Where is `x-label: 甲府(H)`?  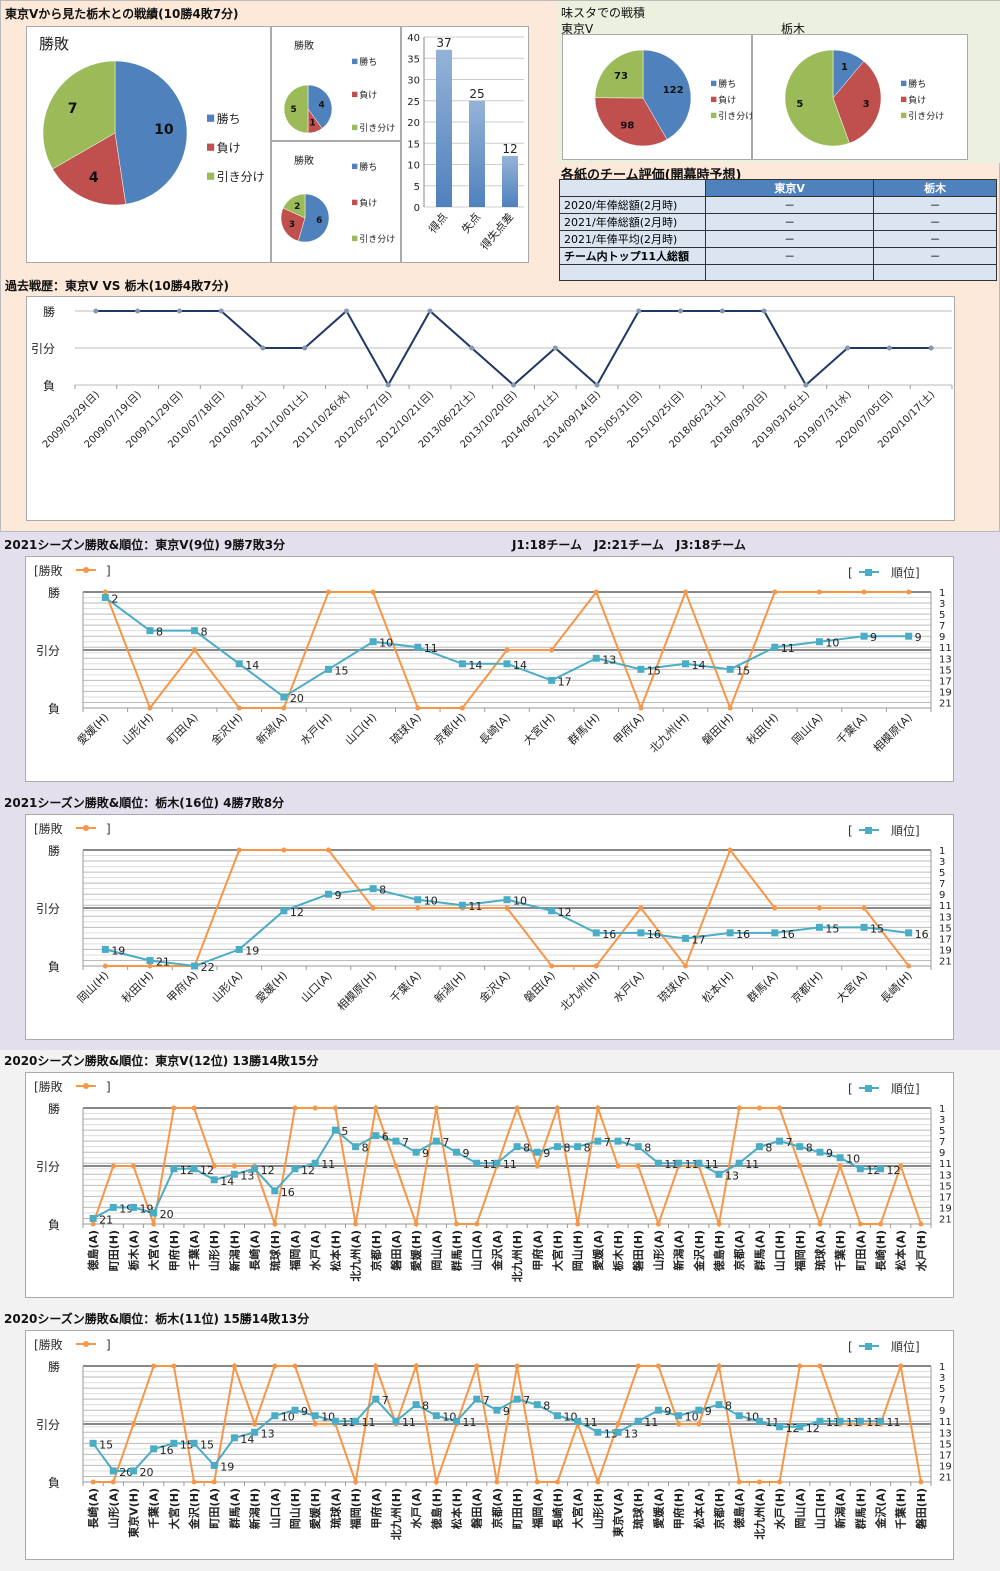
x-label: 甲府(H) is located at coordinates (174, 1250).